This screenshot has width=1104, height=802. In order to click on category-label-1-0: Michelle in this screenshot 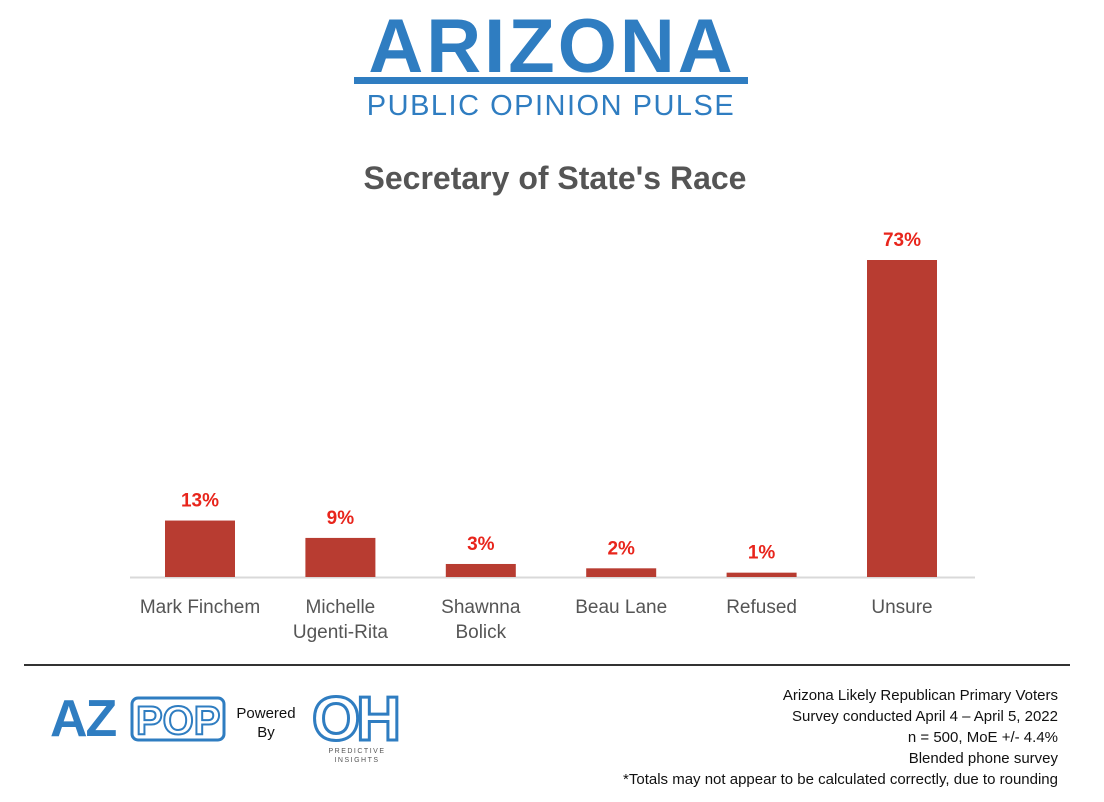, I will do `click(341, 607)`.